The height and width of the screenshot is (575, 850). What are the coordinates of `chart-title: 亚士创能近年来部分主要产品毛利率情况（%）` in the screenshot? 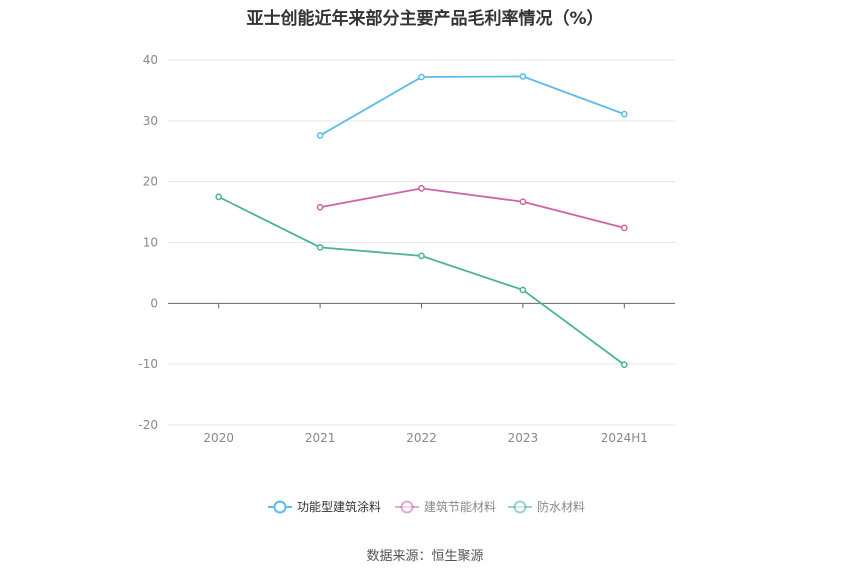 It's located at (425, 19).